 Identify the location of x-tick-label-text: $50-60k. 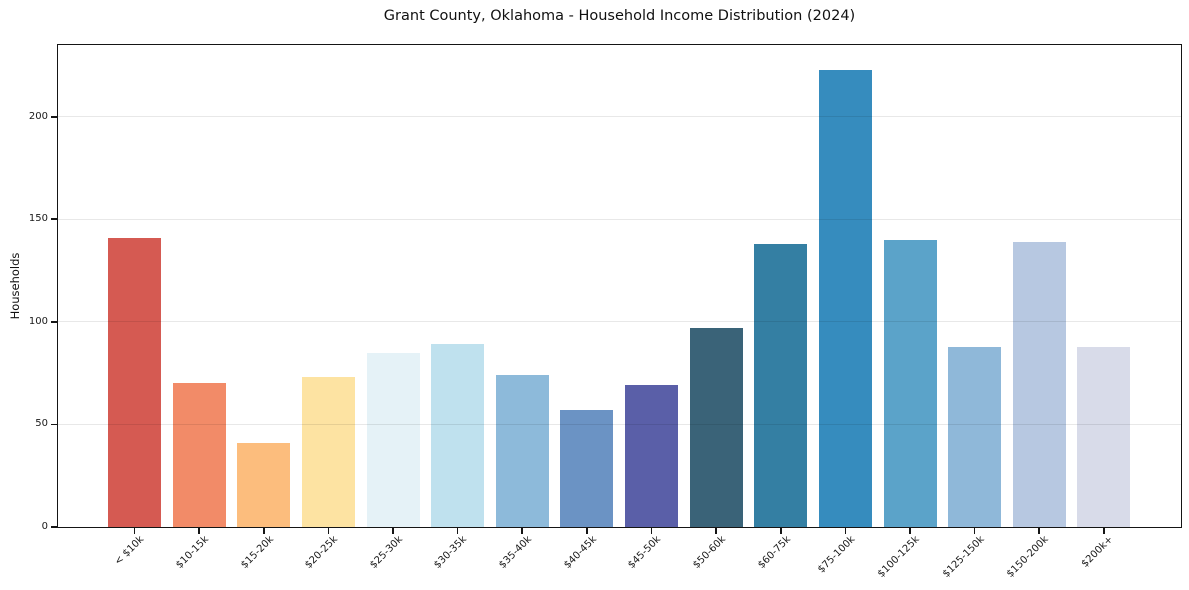
(709, 552).